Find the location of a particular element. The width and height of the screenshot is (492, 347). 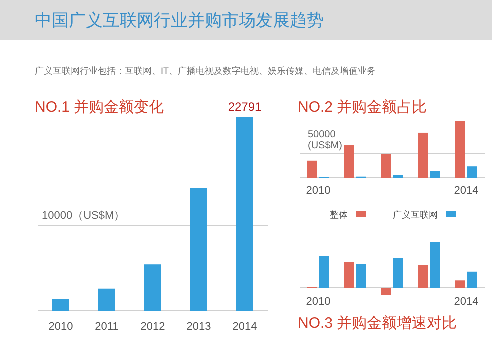

ref-line-label: 50000 (US$M) is located at coordinates (325, 140).